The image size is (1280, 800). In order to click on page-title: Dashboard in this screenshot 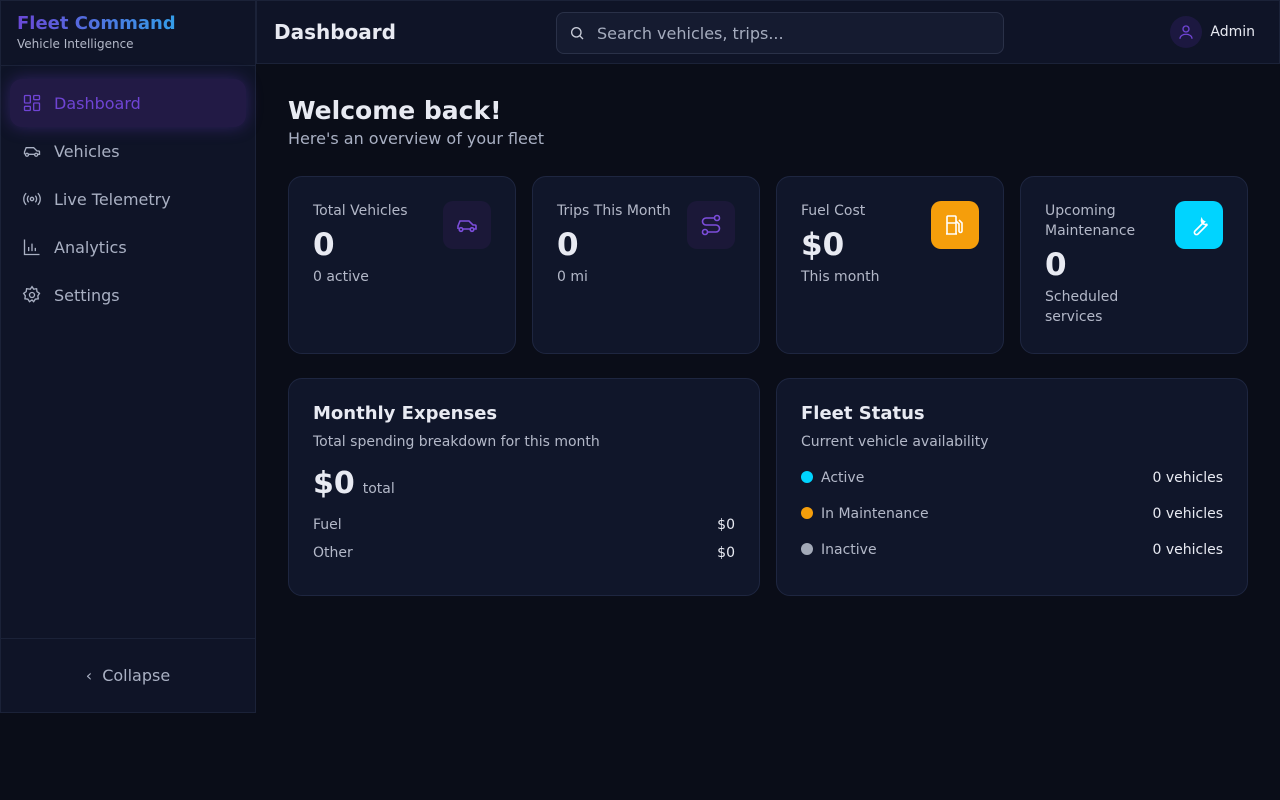, I will do `click(335, 32)`.